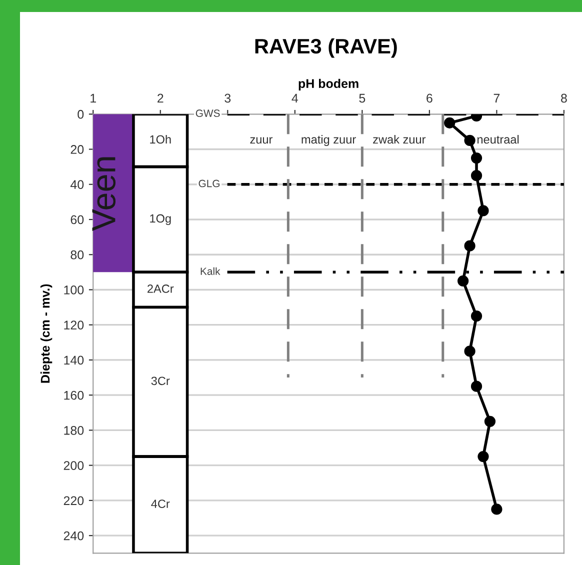 This screenshot has width=582, height=565. What do you see at coordinates (227, 98) in the screenshot?
I see `x-tick-label: 3` at bounding box center [227, 98].